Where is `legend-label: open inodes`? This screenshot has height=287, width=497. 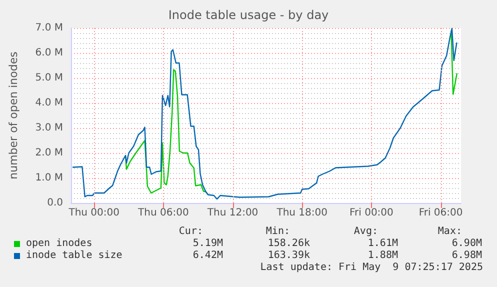 legend-label: open inodes is located at coordinates (59, 243).